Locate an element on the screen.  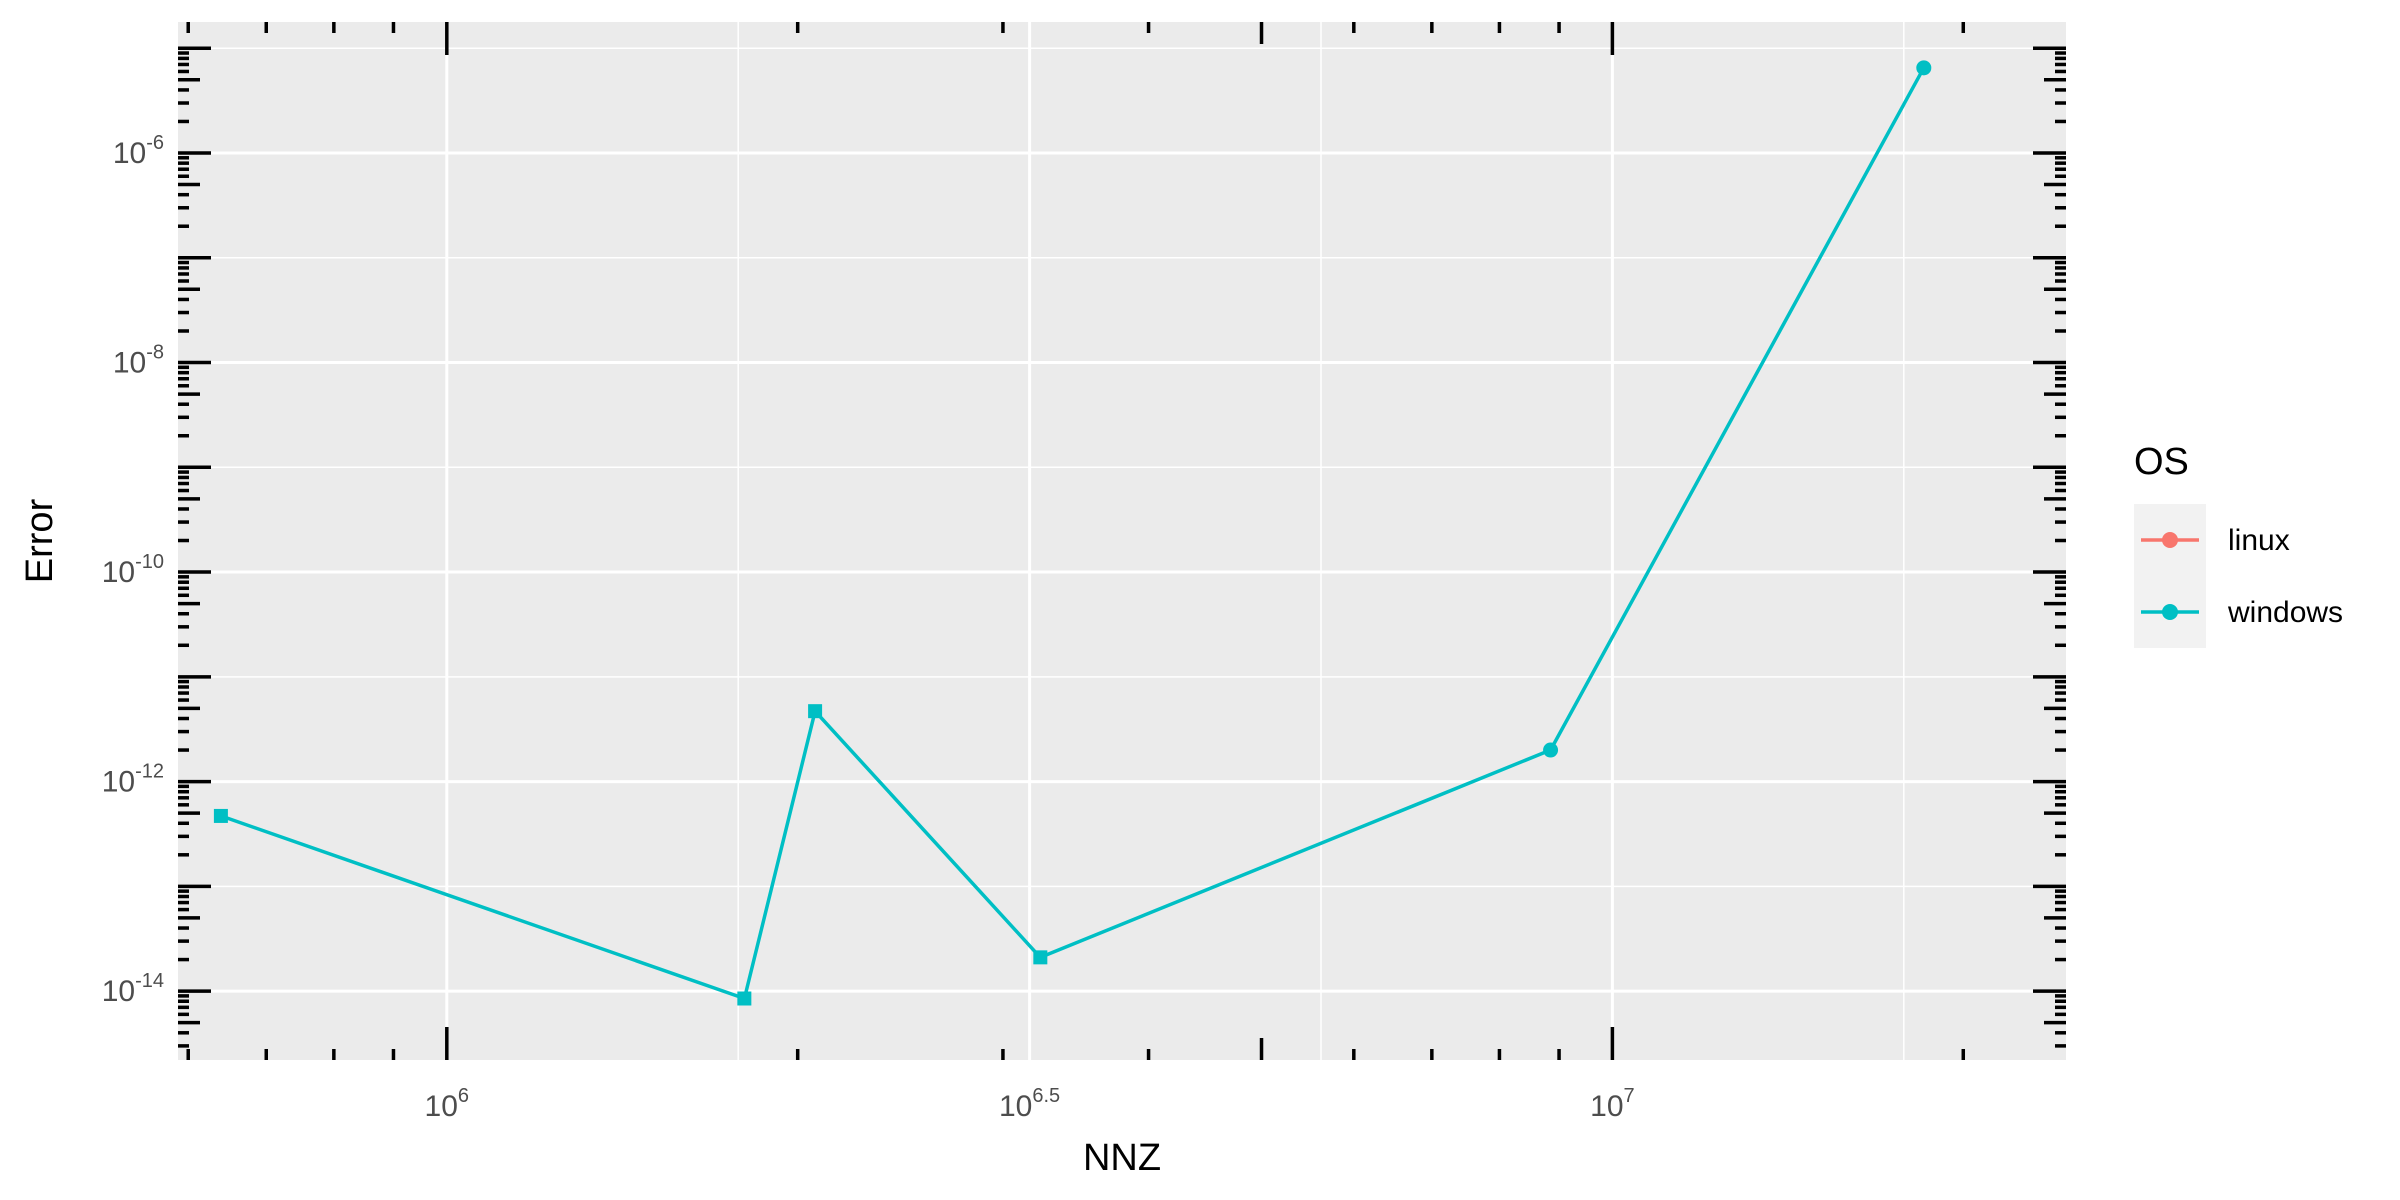
y-tick-label: 10⁻¹² is located at coordinates (133, 780).